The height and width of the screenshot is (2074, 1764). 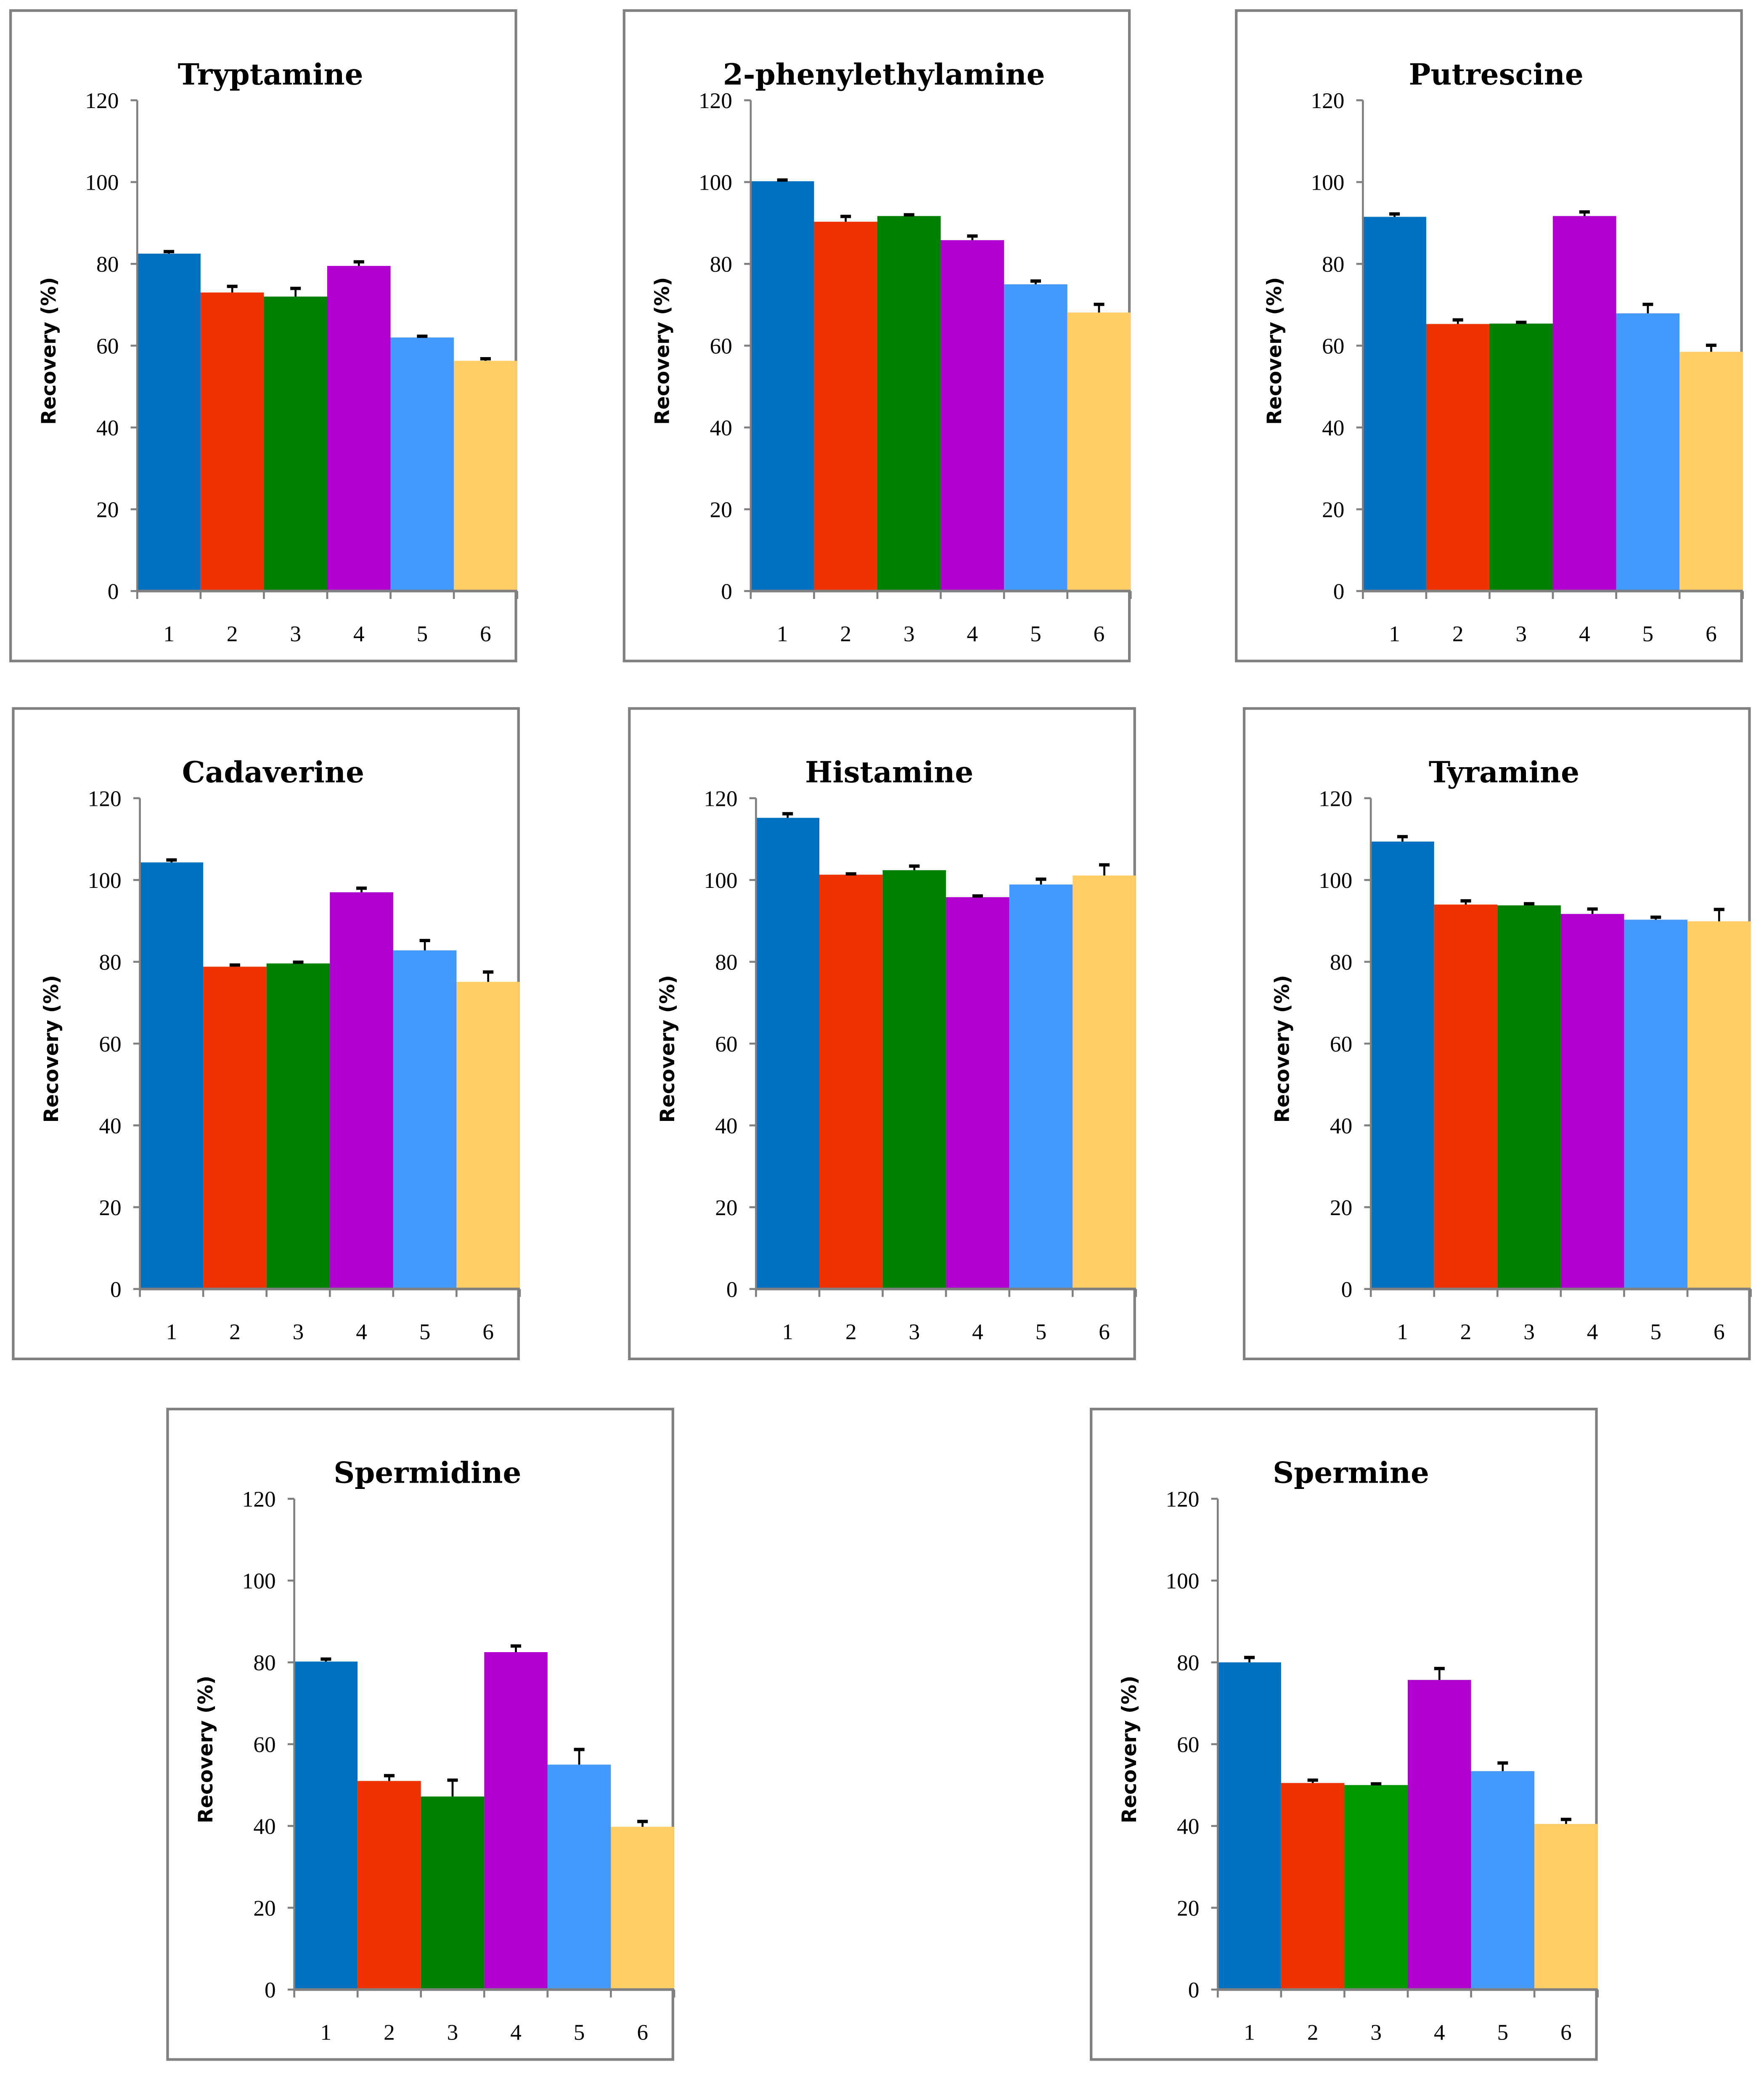 What do you see at coordinates (1504, 772) in the screenshot?
I see `chart-title: Tyramine` at bounding box center [1504, 772].